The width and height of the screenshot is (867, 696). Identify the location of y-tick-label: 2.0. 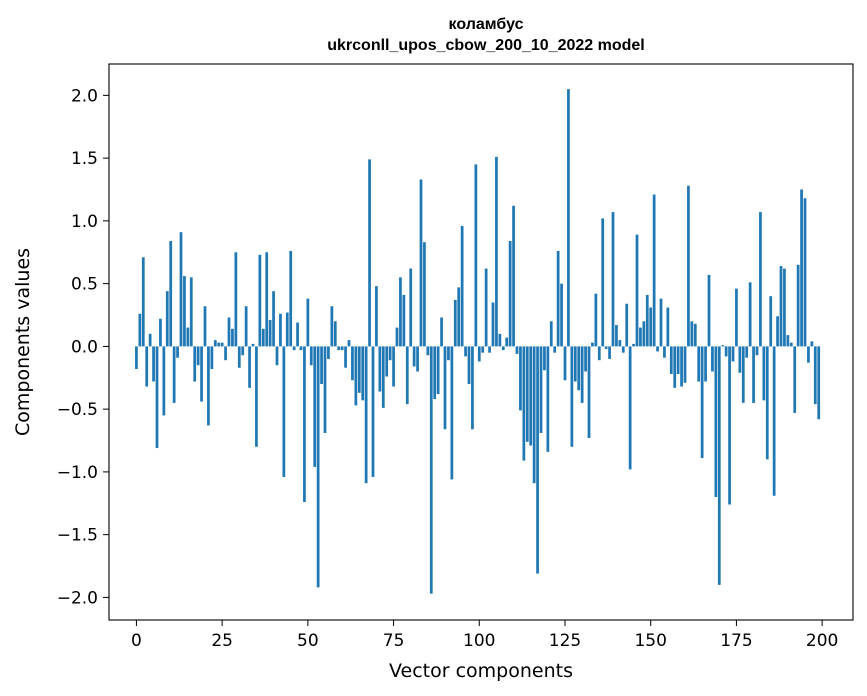
(84, 96).